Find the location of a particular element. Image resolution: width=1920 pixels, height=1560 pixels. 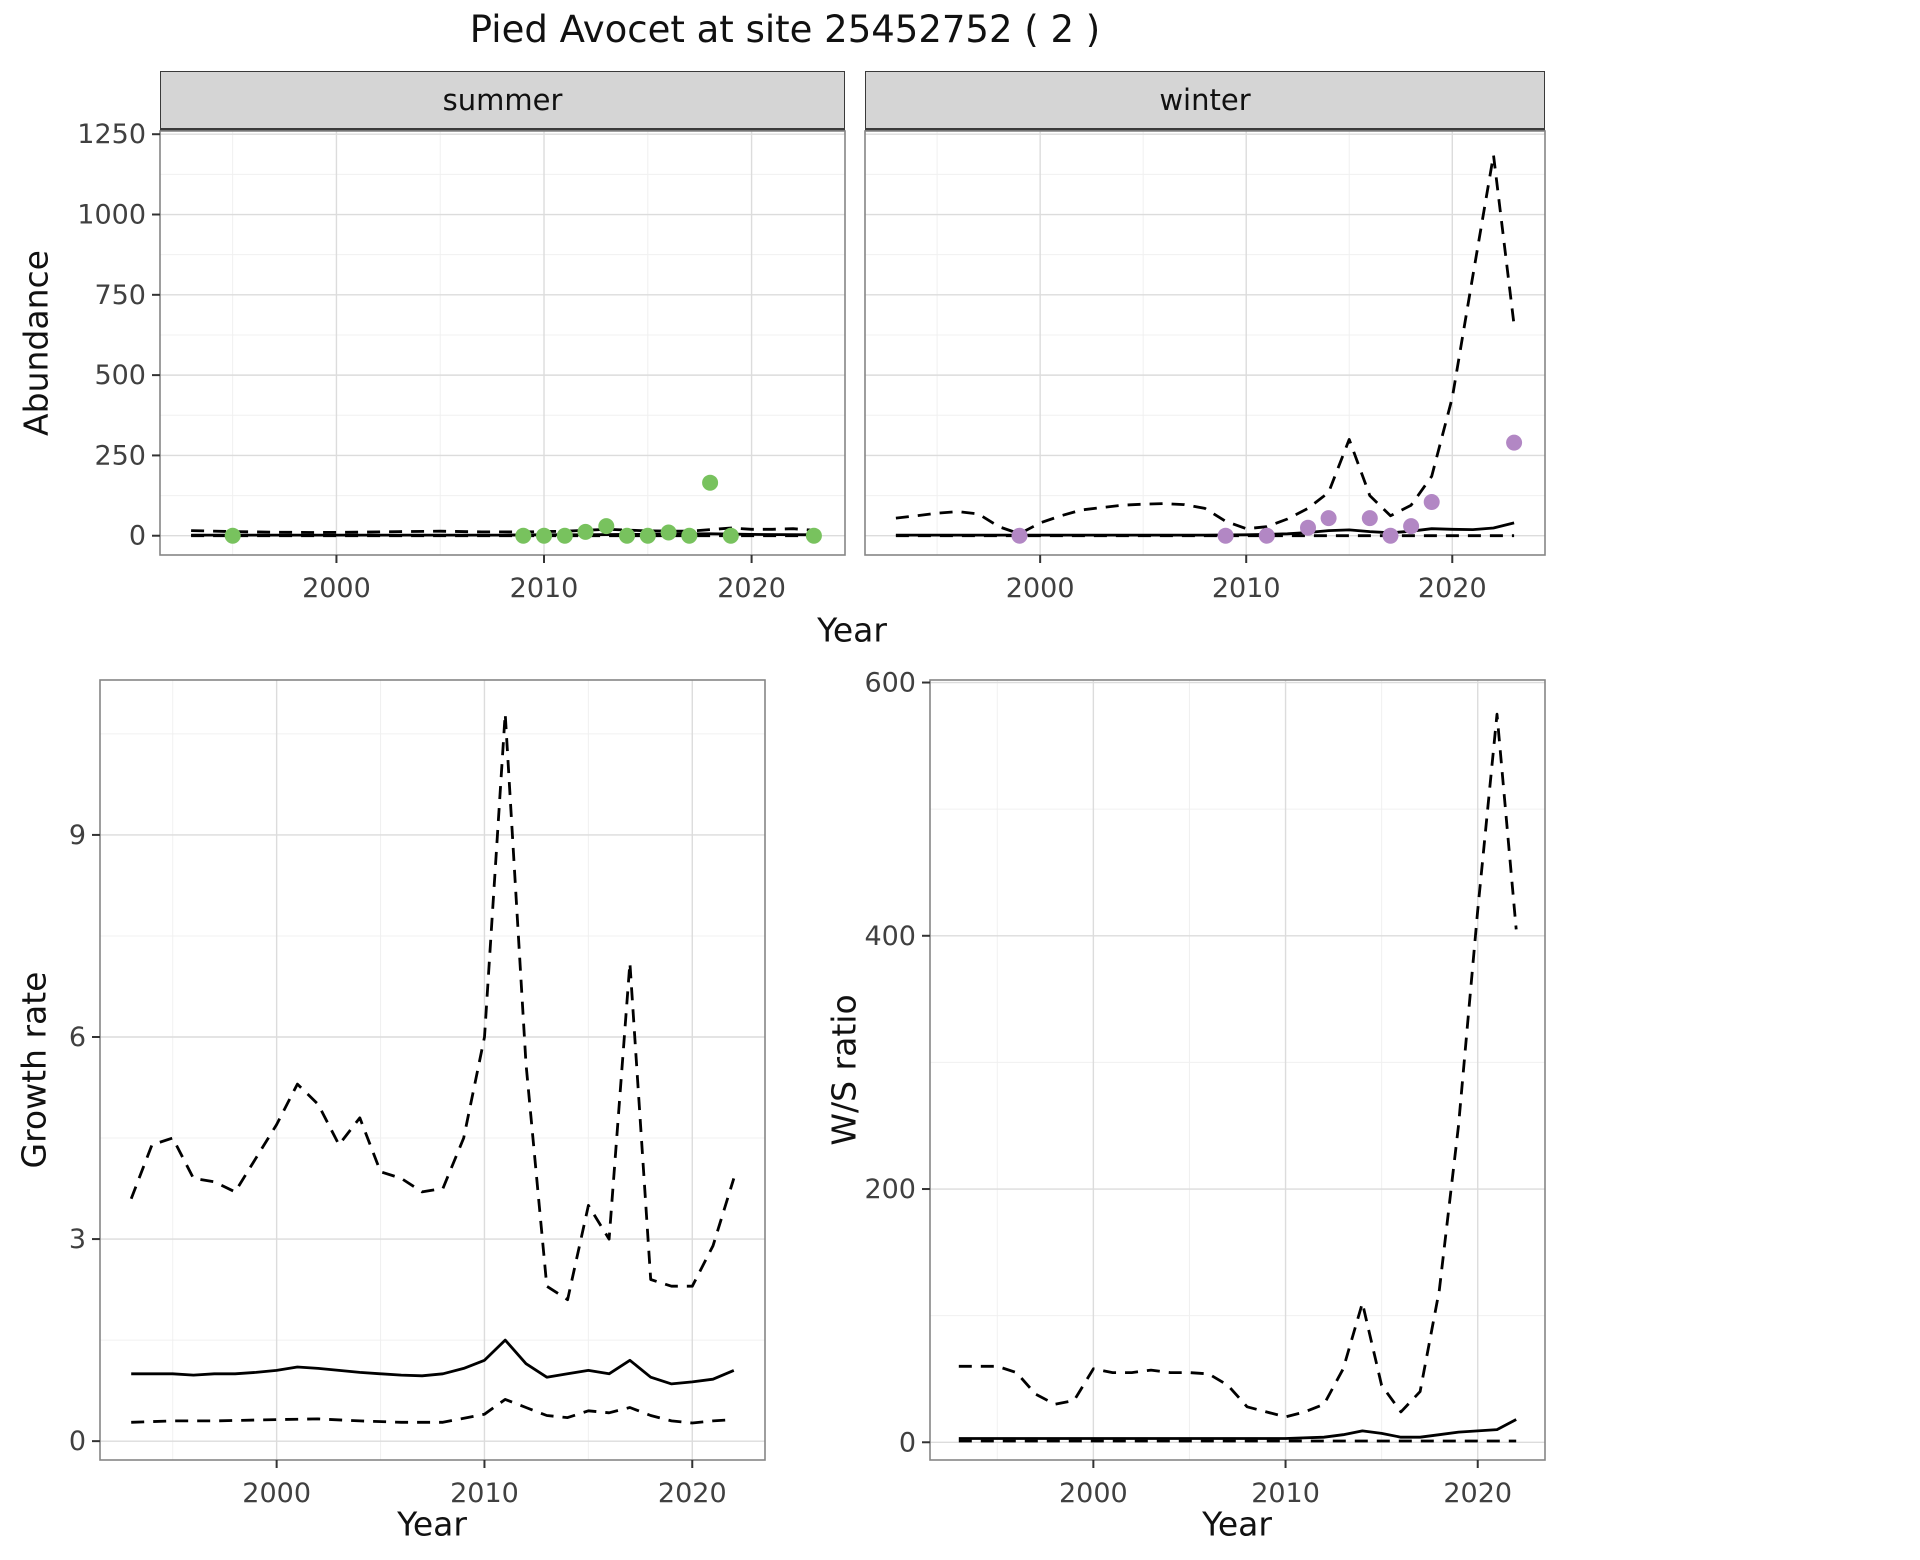

y-tick-label: 6 is located at coordinates (77, 1037).